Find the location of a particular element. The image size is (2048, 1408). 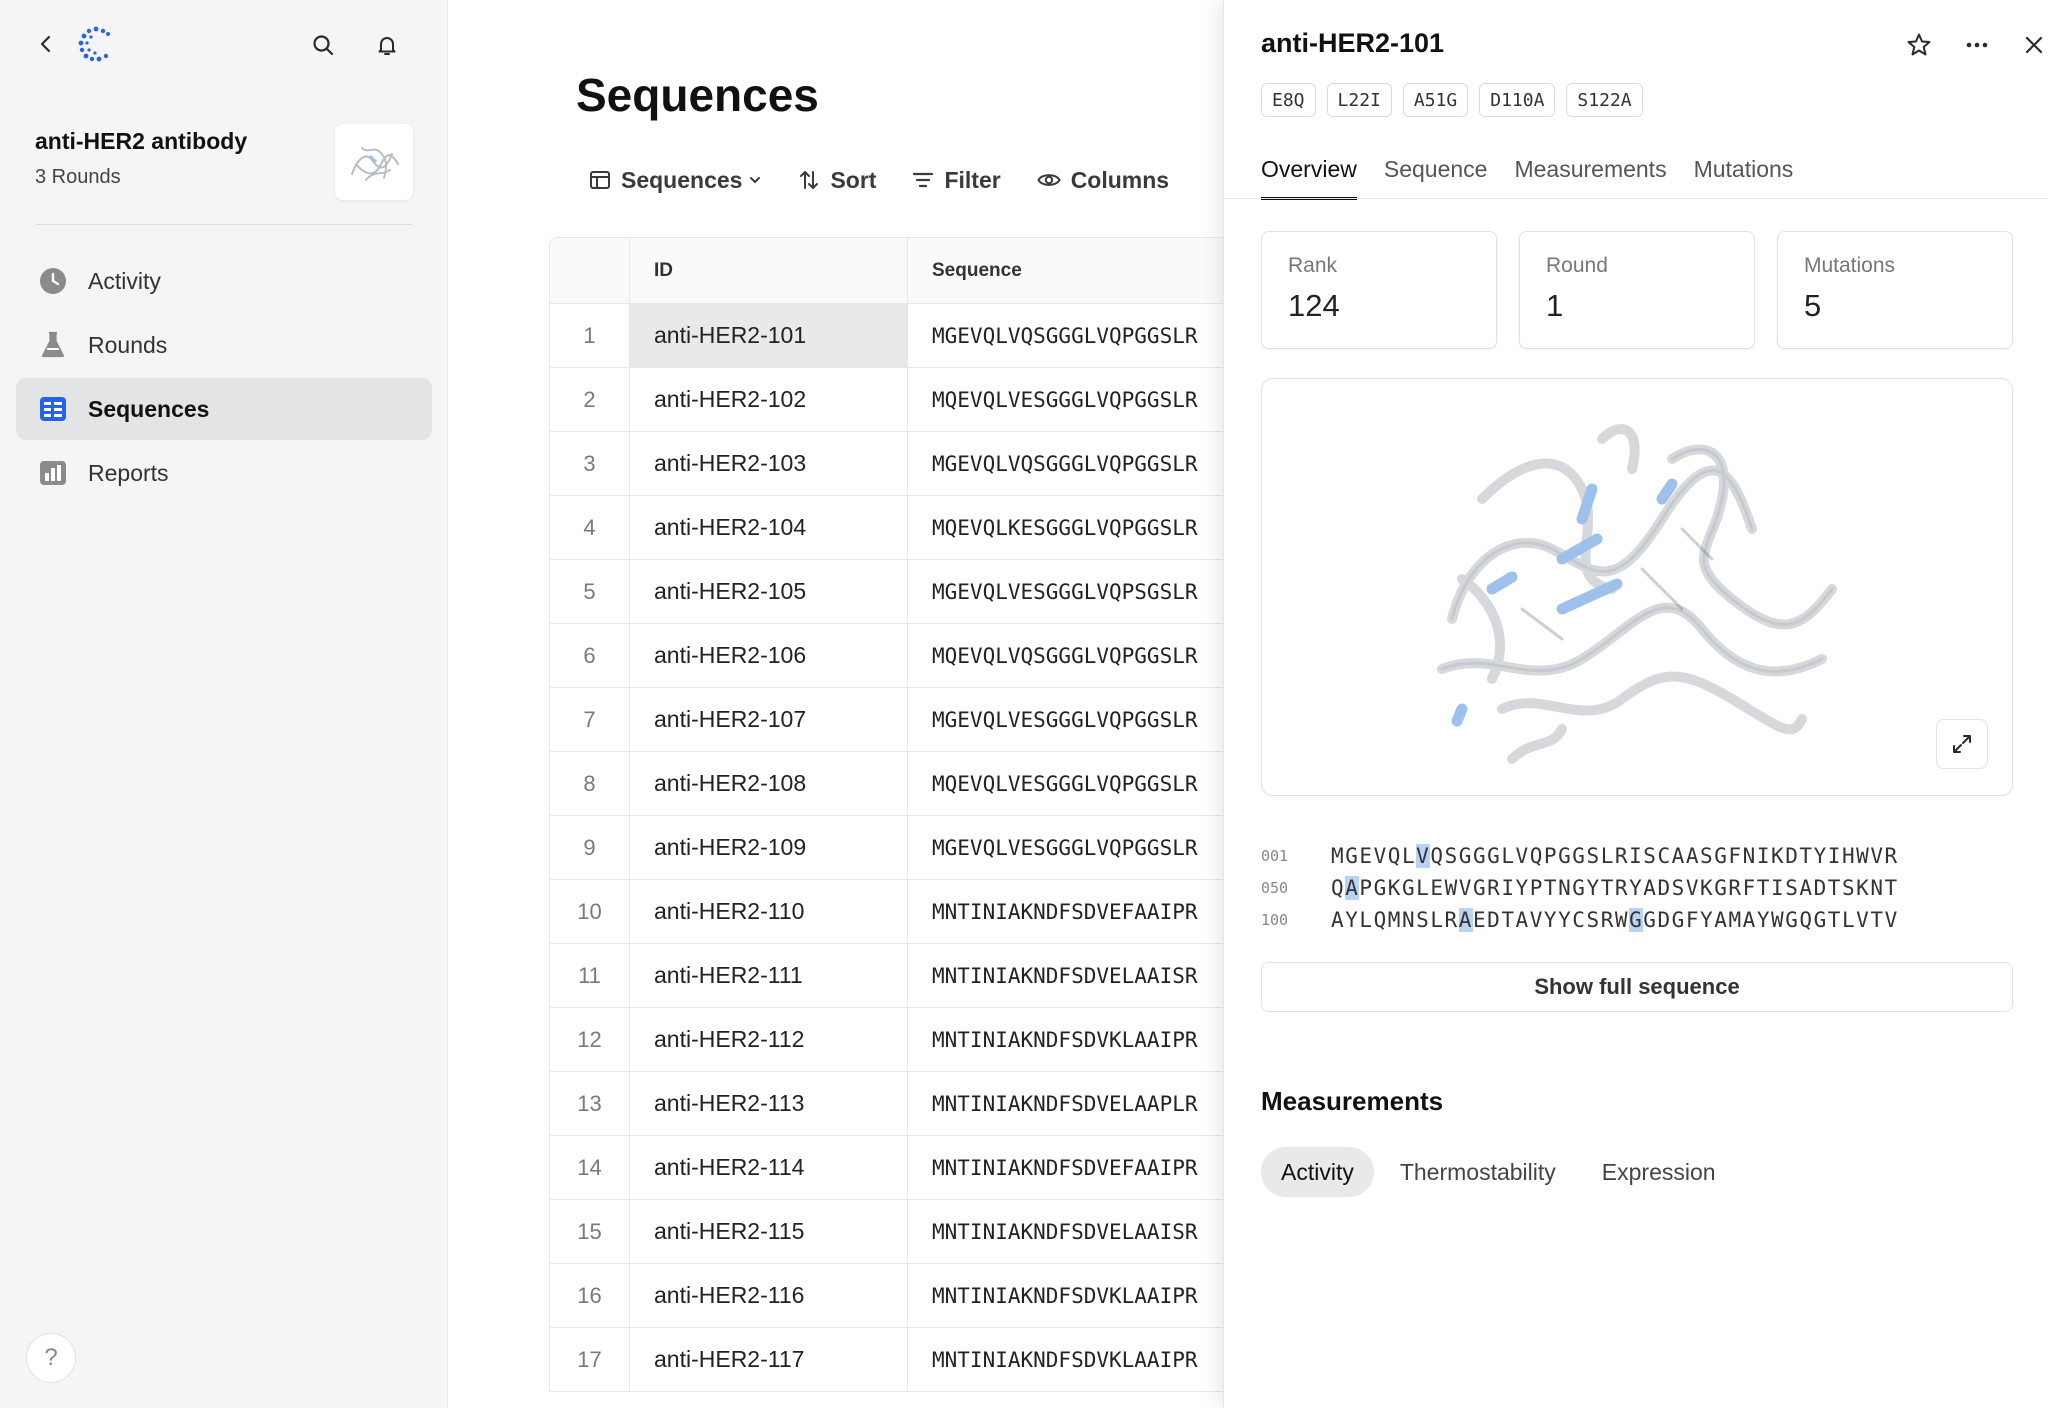

table-row: 9 anti-HER2-109 MGEVQLVESGGGLVQPGGSLR is located at coordinates (899, 848).